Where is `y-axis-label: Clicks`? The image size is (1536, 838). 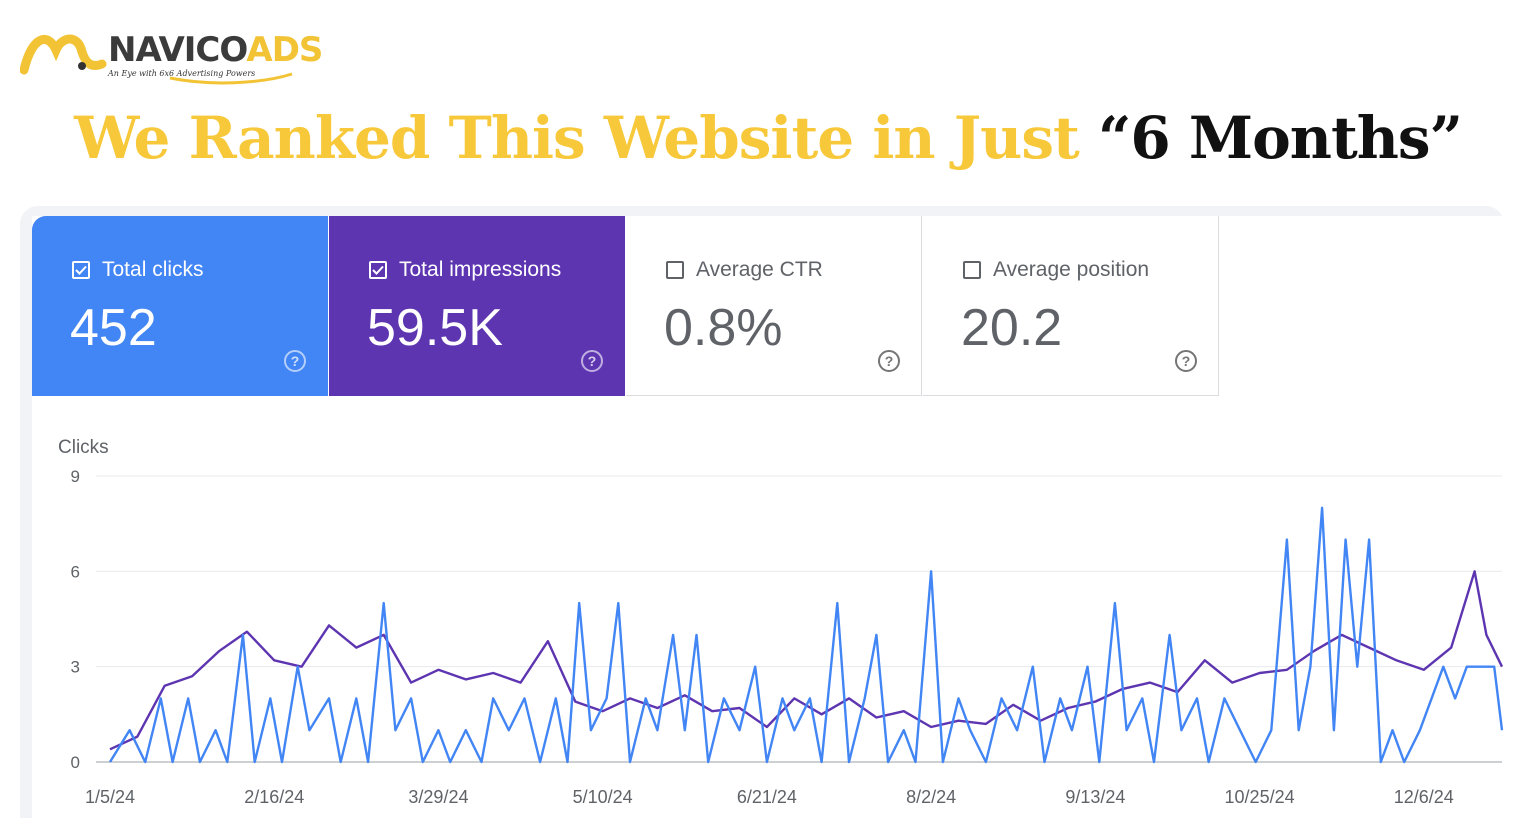
y-axis-label: Clicks is located at coordinates (83, 447).